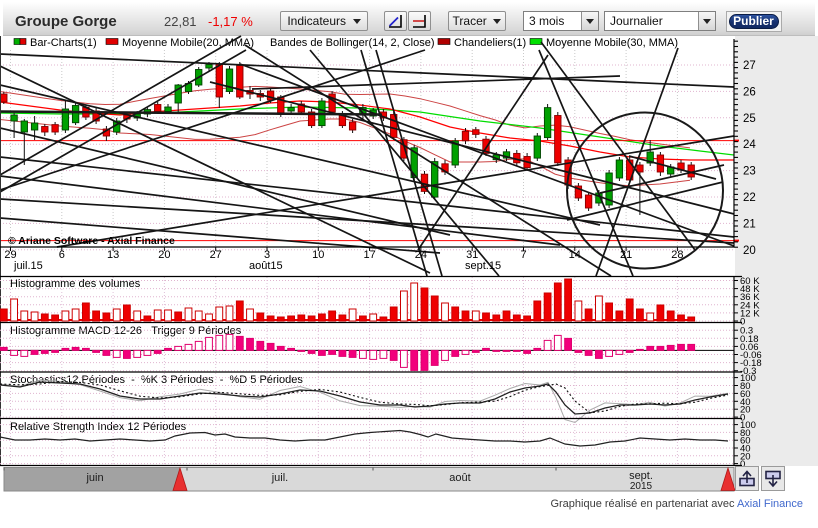  Describe the element at coordinates (62, 255) in the screenshot. I see `svg-text: 6` at that location.